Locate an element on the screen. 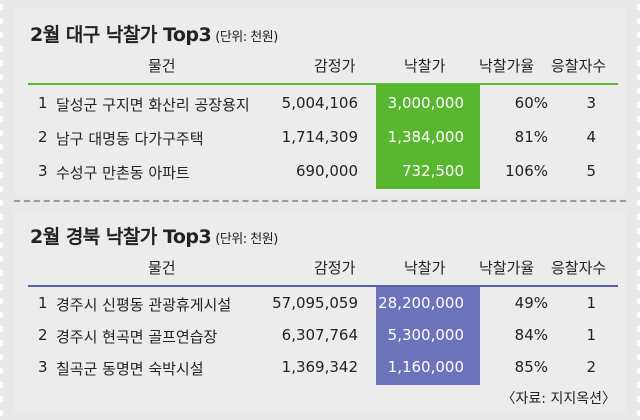 The image size is (640, 420). appraisal-value: 1,714,309 is located at coordinates (319, 137).